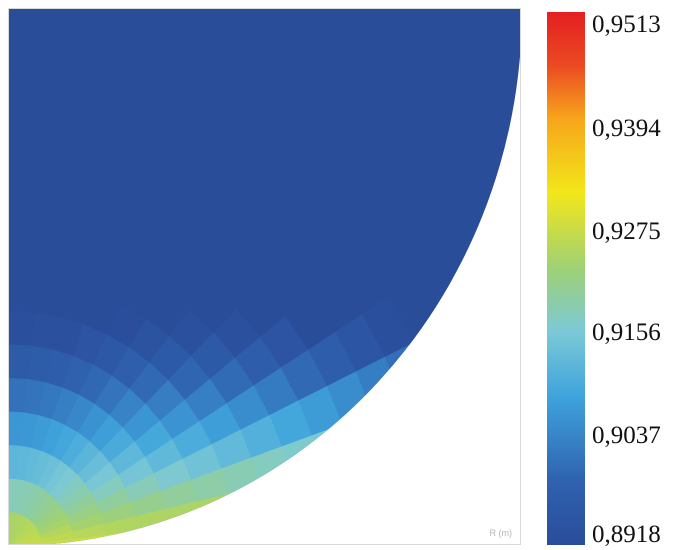 The width and height of the screenshot is (686, 550). I want to click on colorbar-tick-label: 0,9037, so click(626, 435).